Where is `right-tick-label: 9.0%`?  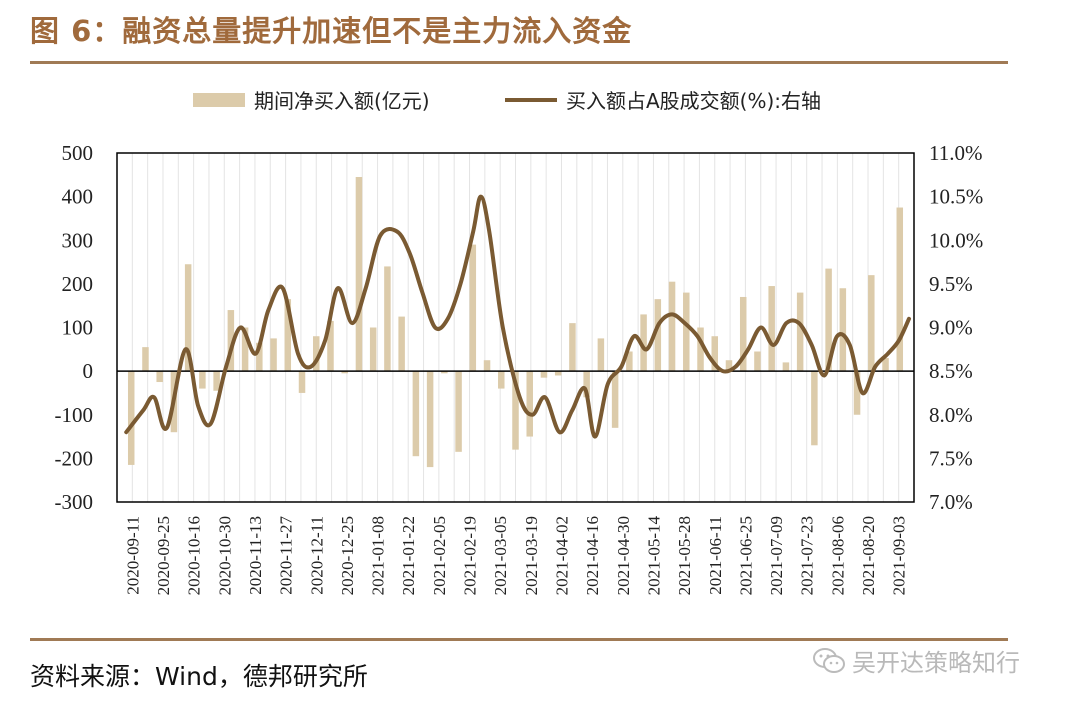
right-tick-label: 9.0% is located at coordinates (951, 328).